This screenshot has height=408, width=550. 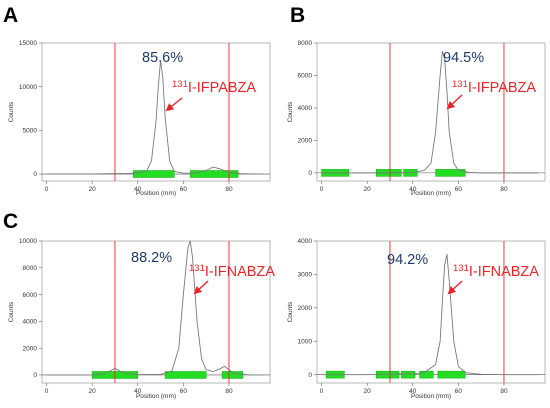 What do you see at coordinates (30, 131) in the screenshot?
I see `y-tick-label: 5000` at bounding box center [30, 131].